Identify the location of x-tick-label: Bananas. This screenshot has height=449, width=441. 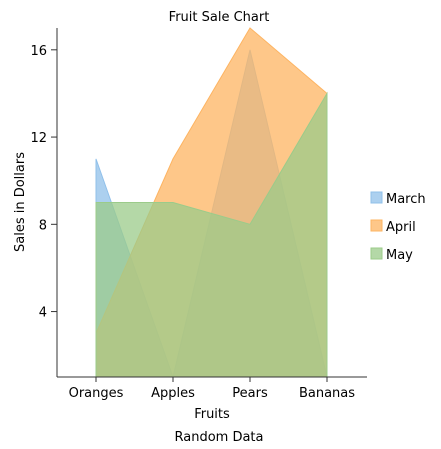
(327, 393).